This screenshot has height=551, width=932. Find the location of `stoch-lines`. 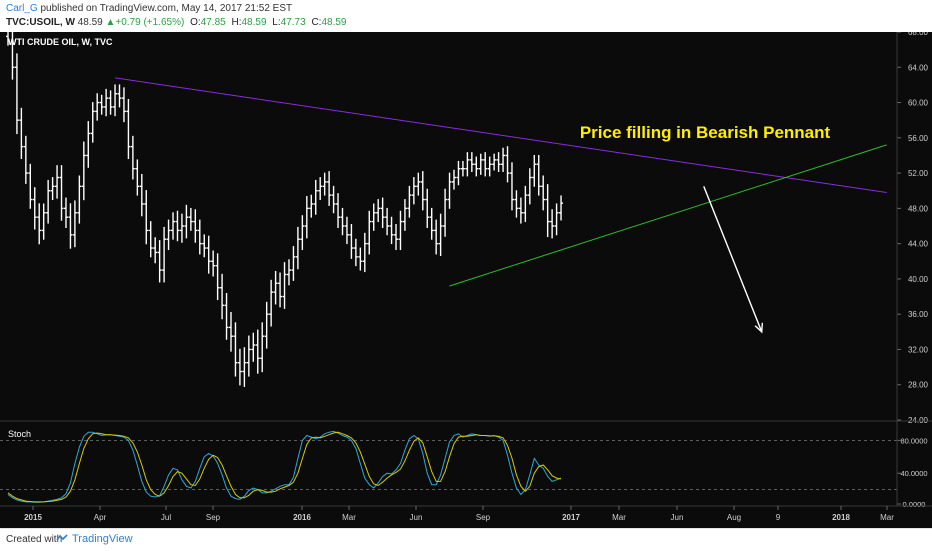

stoch-lines is located at coordinates (284, 466).